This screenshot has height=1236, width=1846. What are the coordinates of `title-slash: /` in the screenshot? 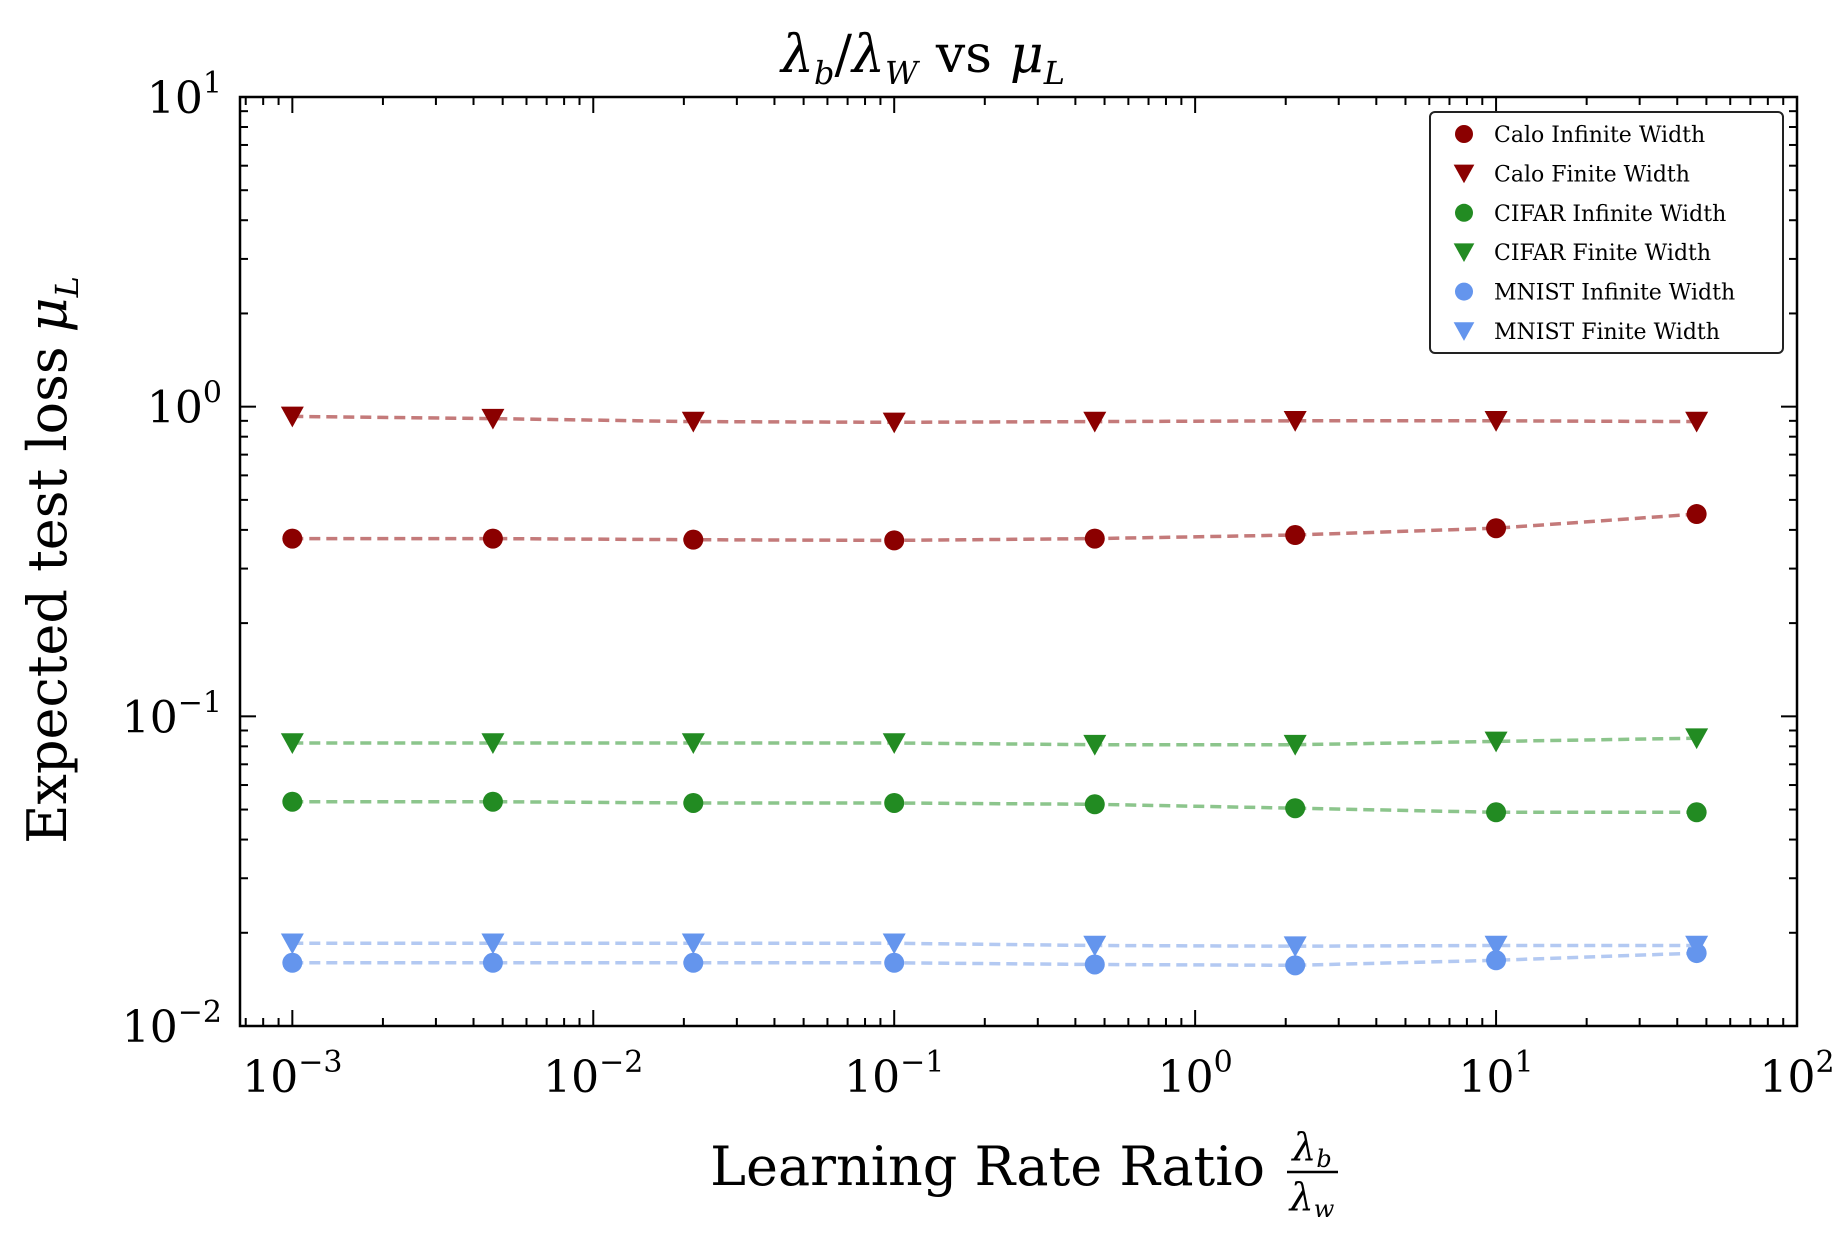 It's located at (843, 55).